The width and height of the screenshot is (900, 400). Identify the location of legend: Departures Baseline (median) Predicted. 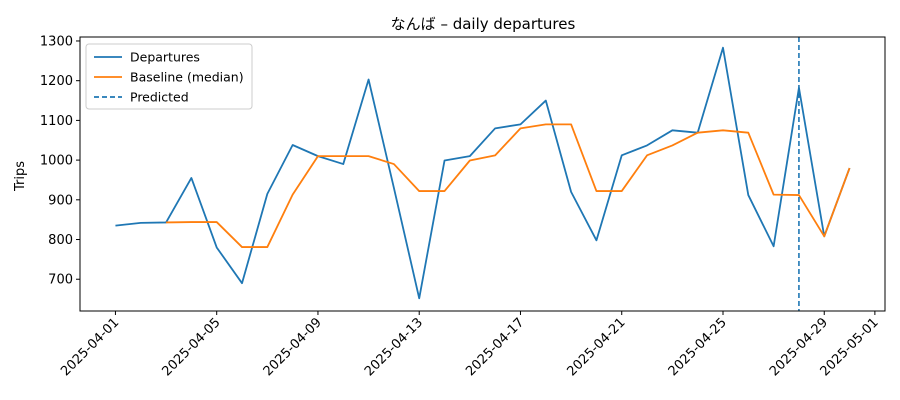
(169, 76).